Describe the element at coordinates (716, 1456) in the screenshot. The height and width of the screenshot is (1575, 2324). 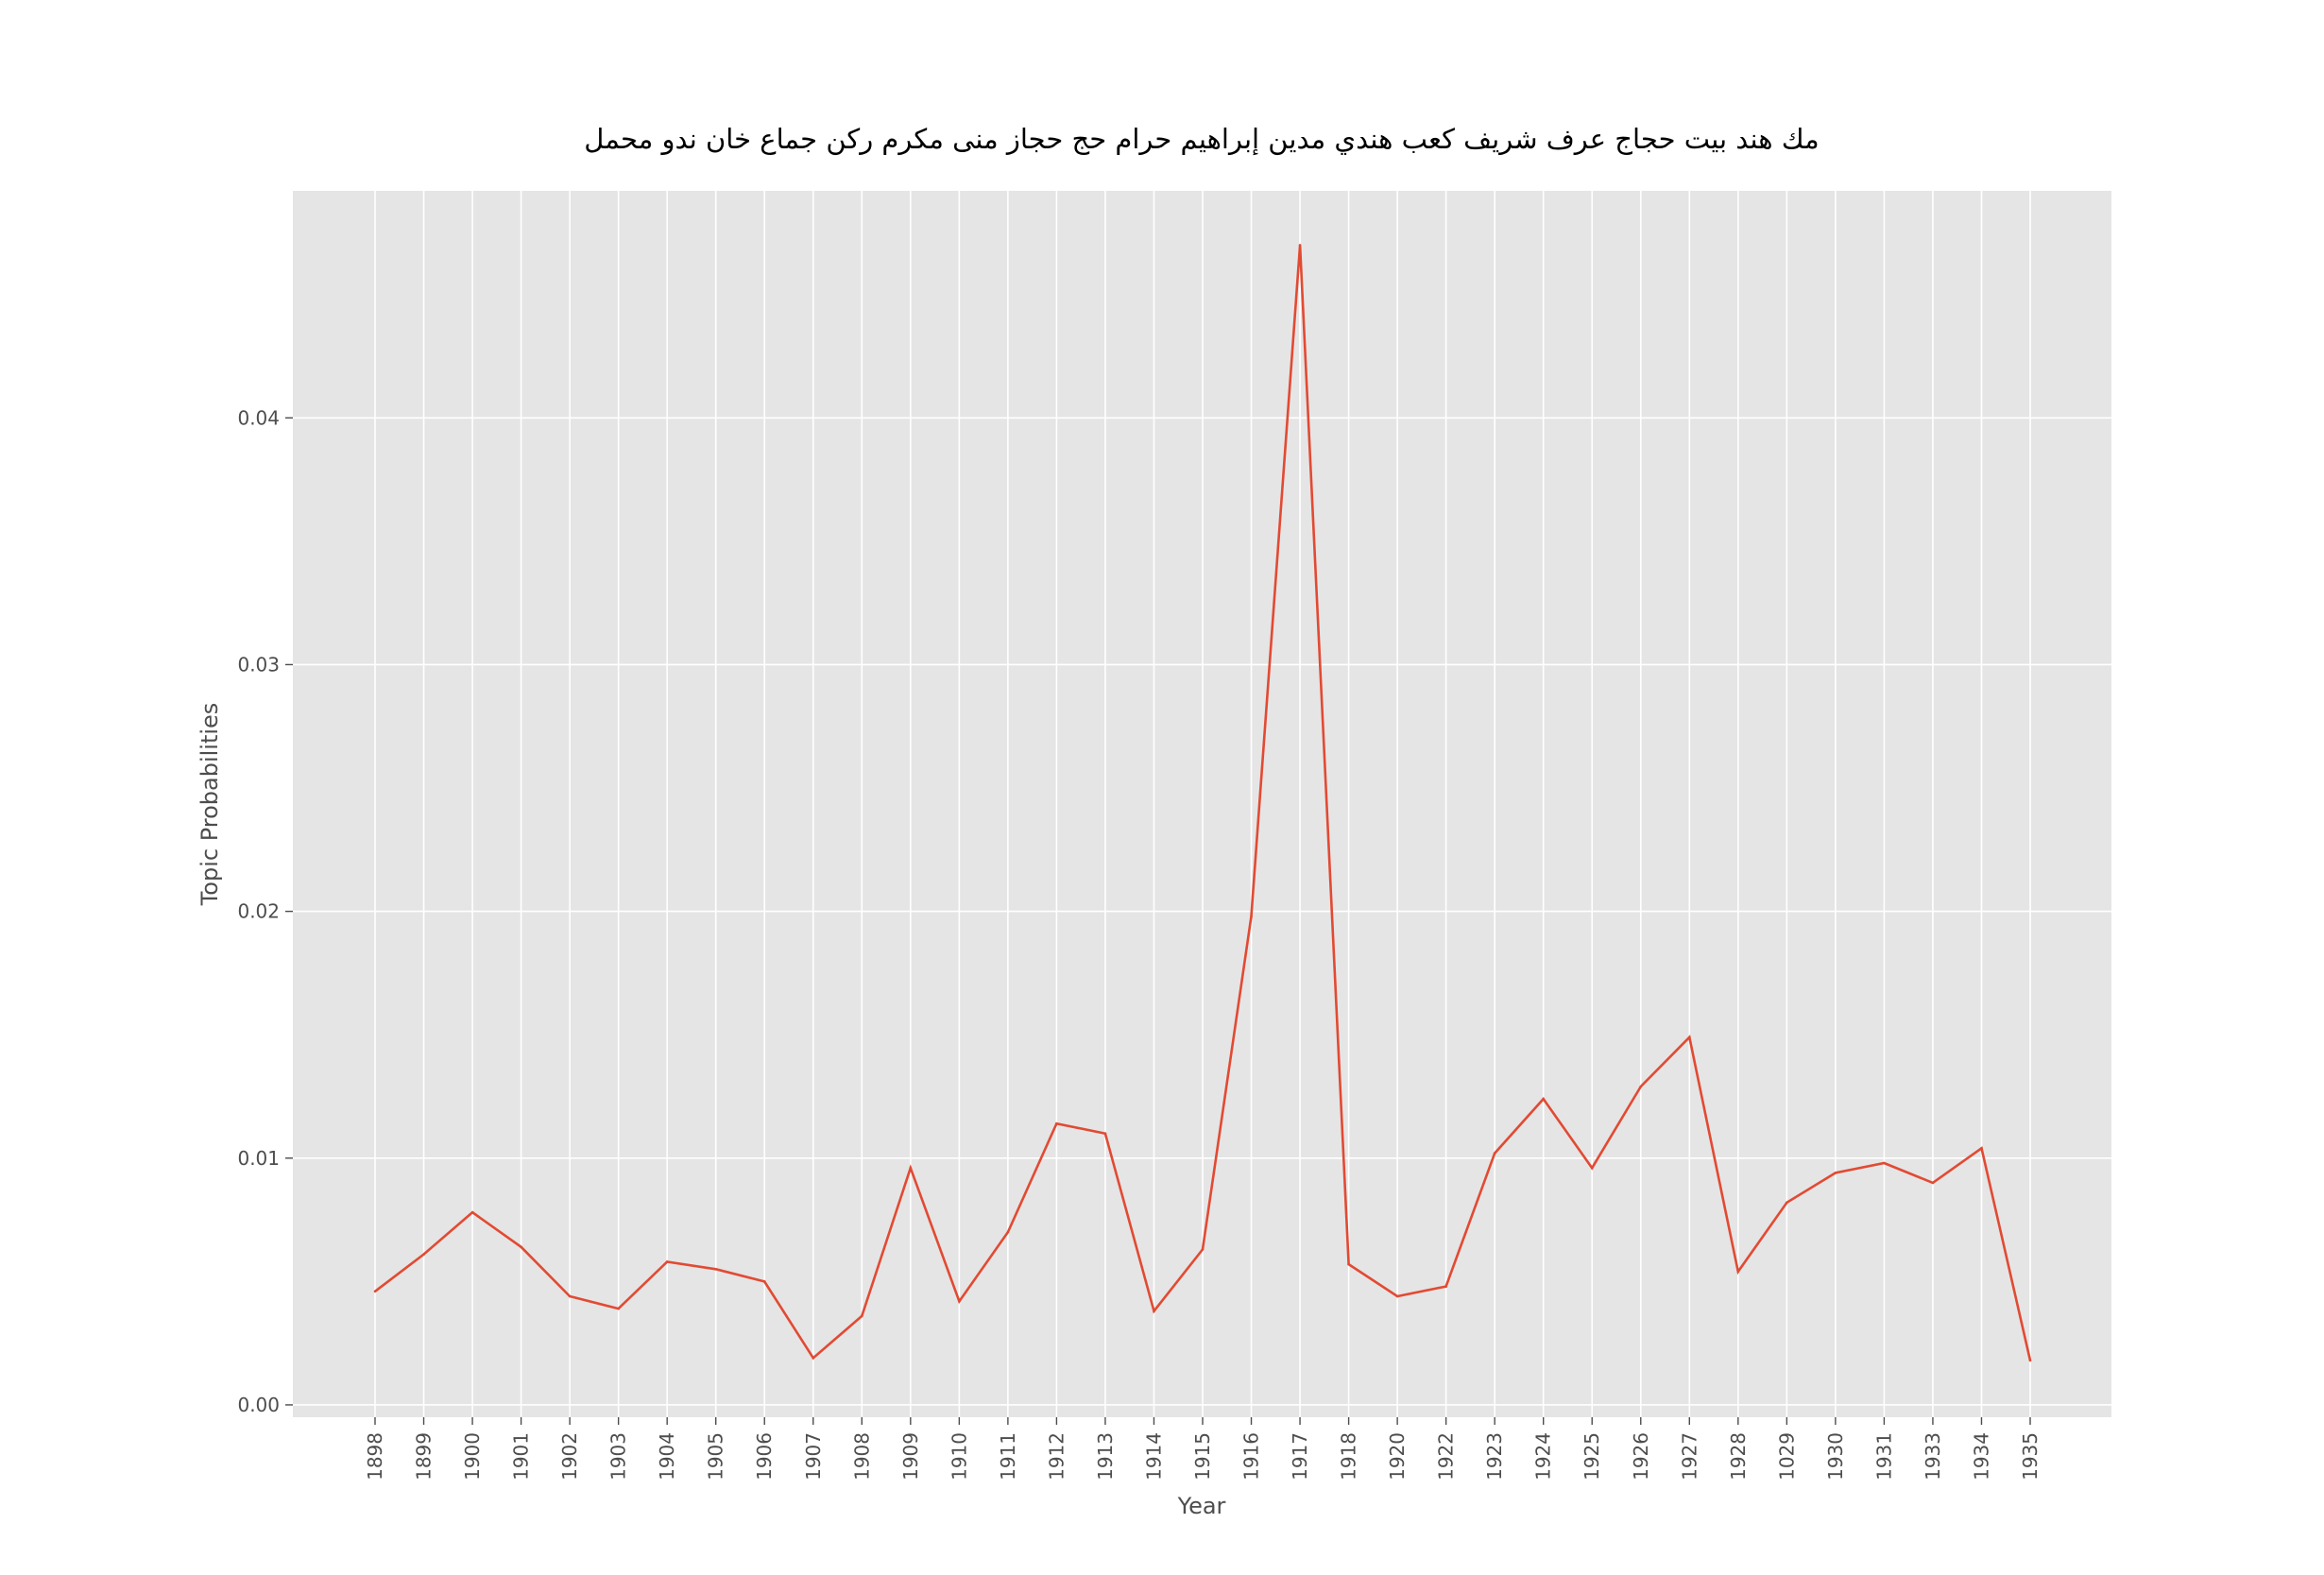
I see `x-tick-label: 1905` at that location.